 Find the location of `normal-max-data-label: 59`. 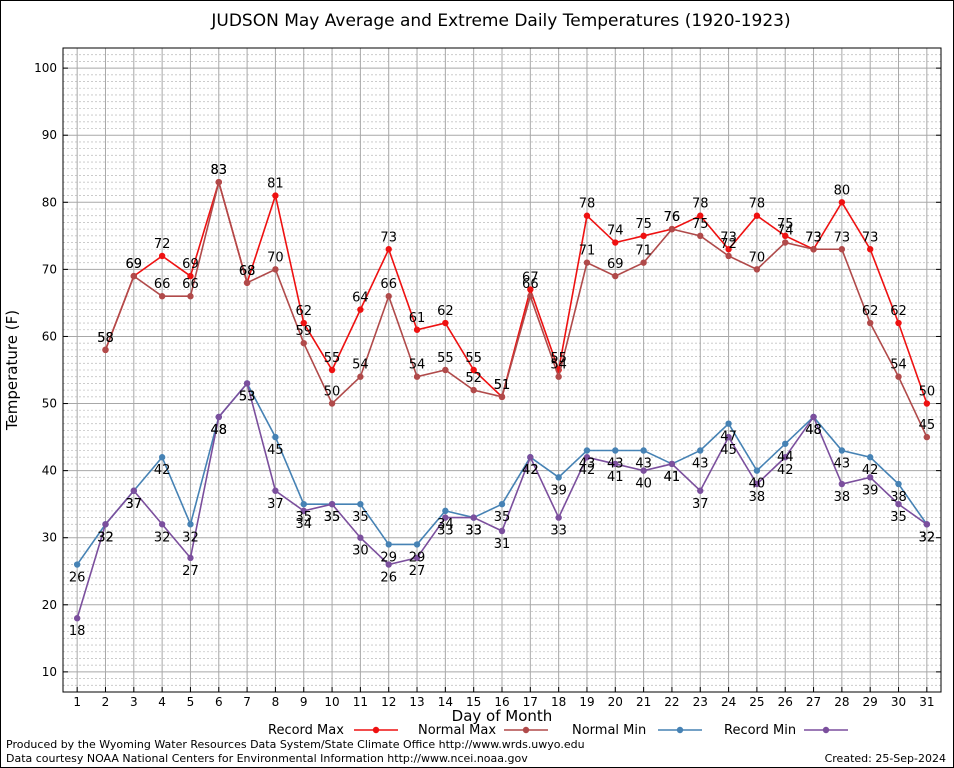

normal-max-data-label: 59 is located at coordinates (303, 331).